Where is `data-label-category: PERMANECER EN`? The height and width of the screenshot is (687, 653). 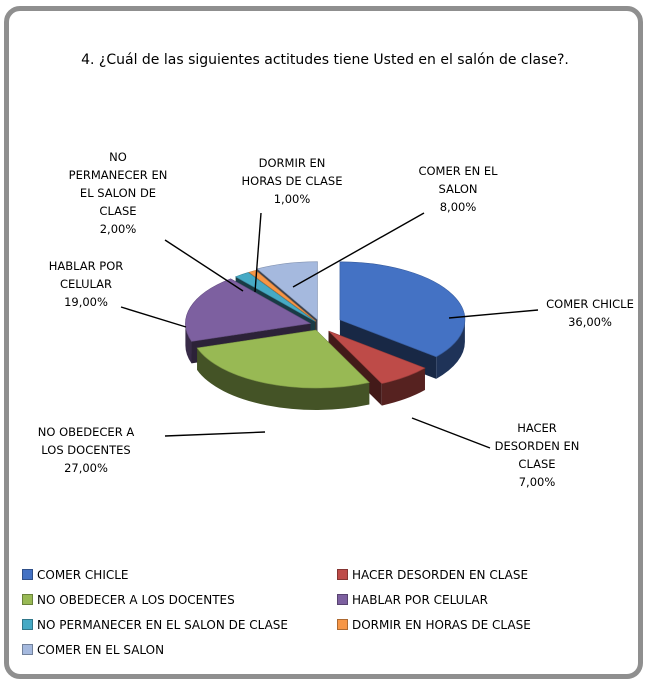
data-label-category: PERMANECER EN is located at coordinates (118, 175).